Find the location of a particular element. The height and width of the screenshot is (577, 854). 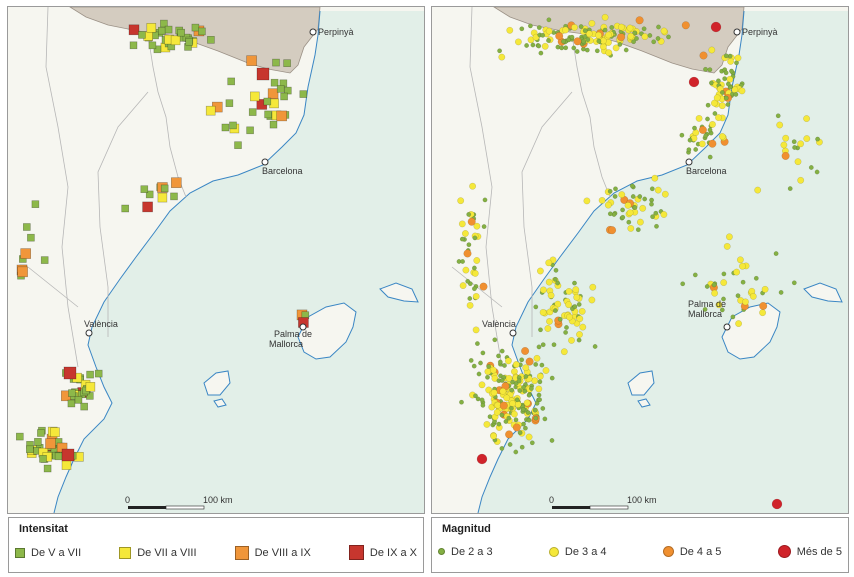

mallorca is located at coordinates (327, 331).